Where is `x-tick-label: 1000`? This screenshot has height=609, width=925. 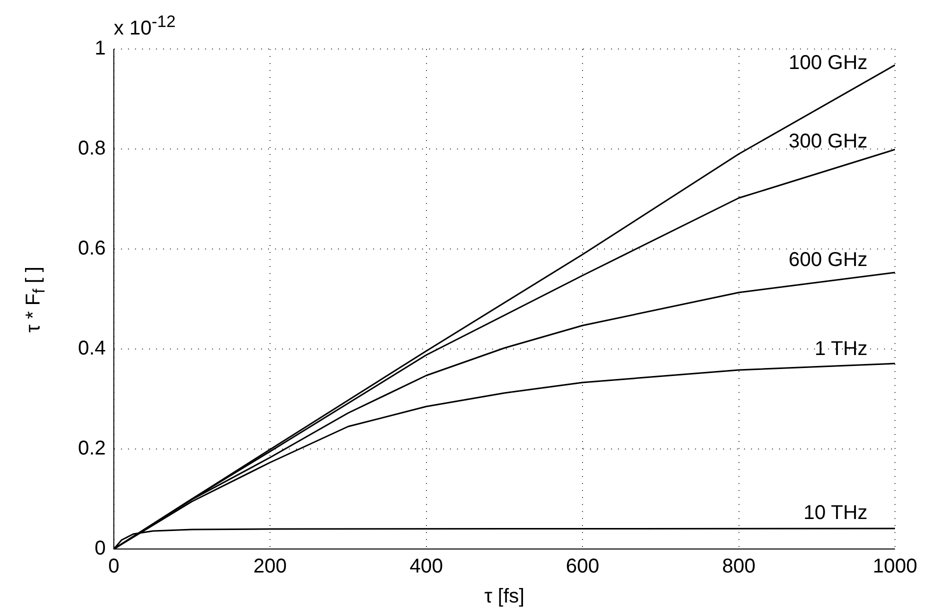
x-tick-label: 1000 is located at coordinates (895, 567).